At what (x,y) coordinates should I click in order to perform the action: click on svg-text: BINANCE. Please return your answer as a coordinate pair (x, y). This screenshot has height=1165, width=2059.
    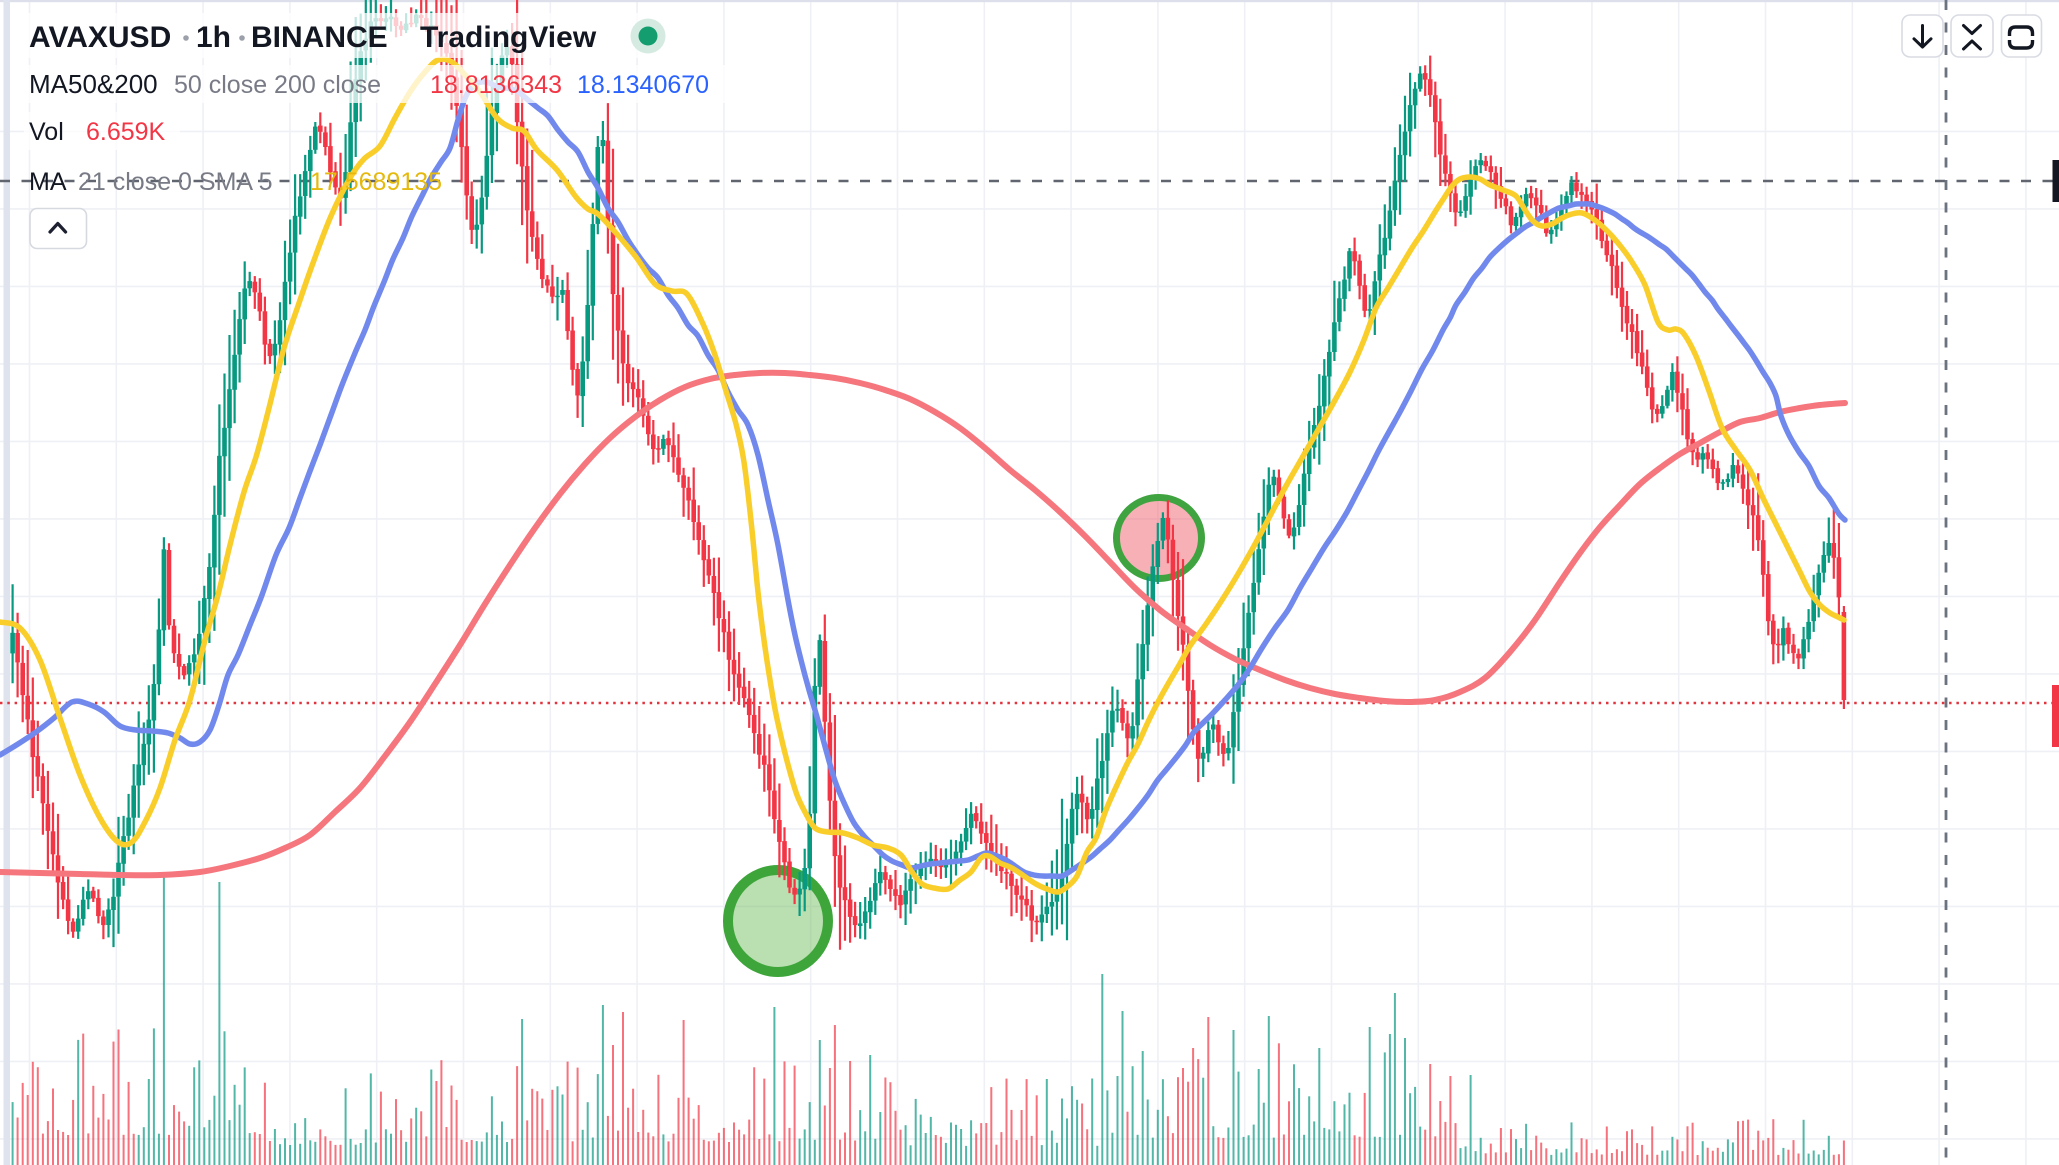
    Looking at the image, I should click on (319, 37).